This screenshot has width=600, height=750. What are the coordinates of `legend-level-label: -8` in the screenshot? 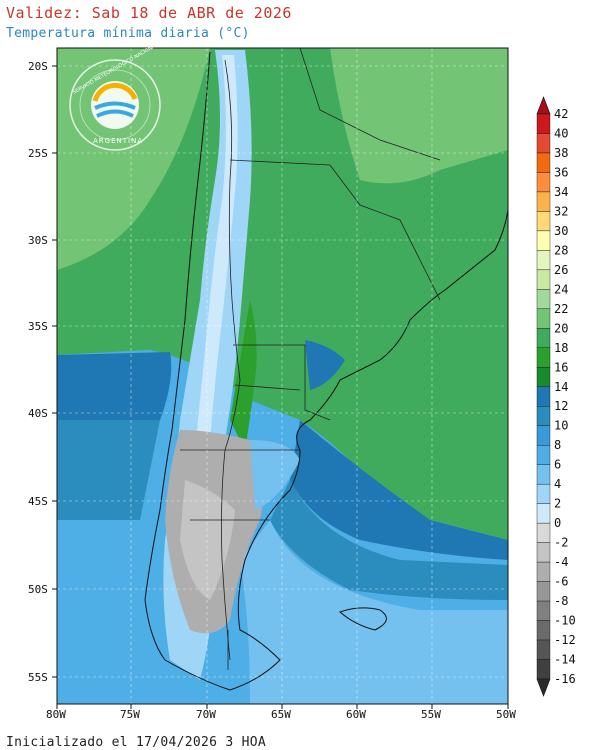 It's located at (561, 601).